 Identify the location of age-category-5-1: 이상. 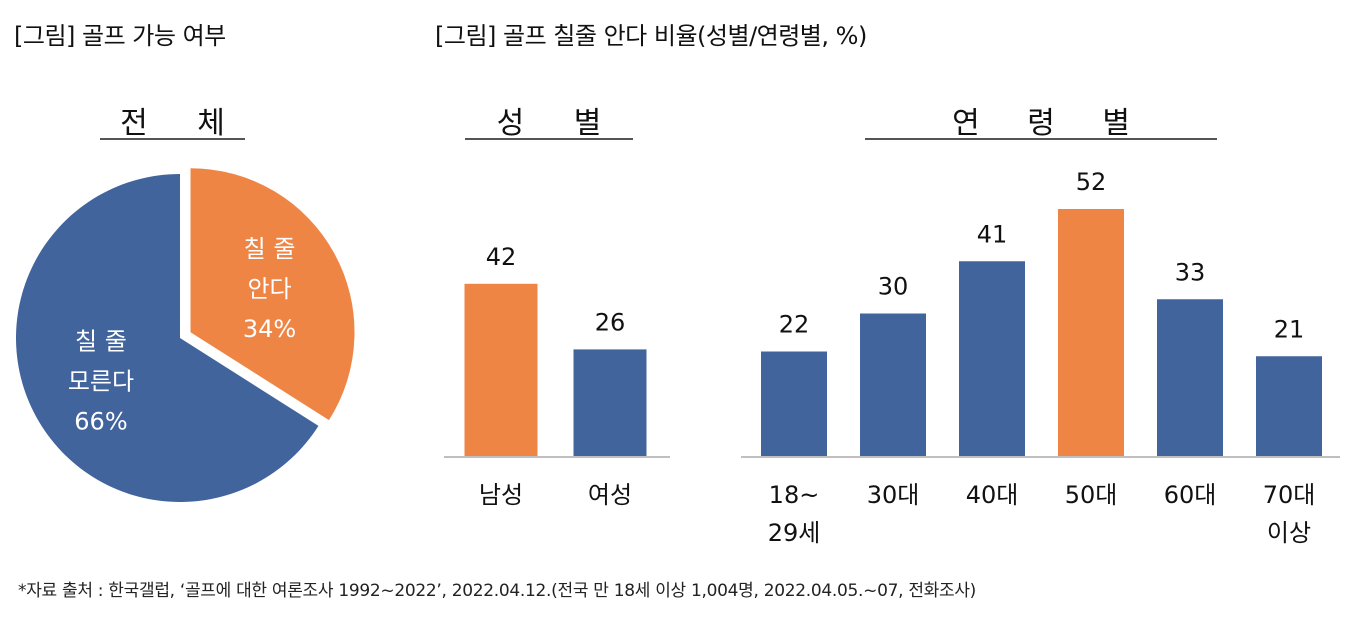
(1289, 533).